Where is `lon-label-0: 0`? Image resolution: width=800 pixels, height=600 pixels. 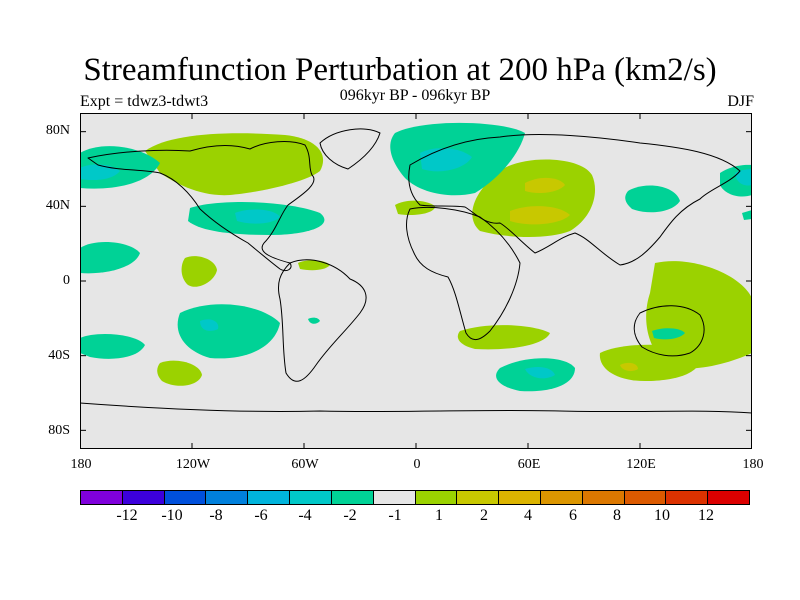
lon-label-0: 0 is located at coordinates (417, 464).